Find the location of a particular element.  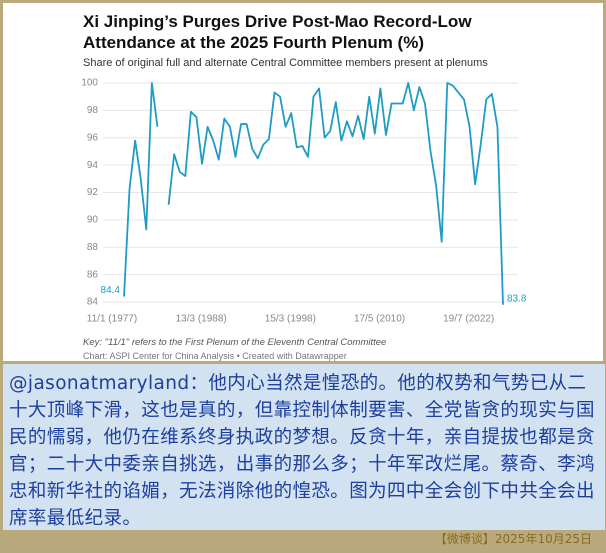

y-tick-label: 96 is located at coordinates (93, 137).